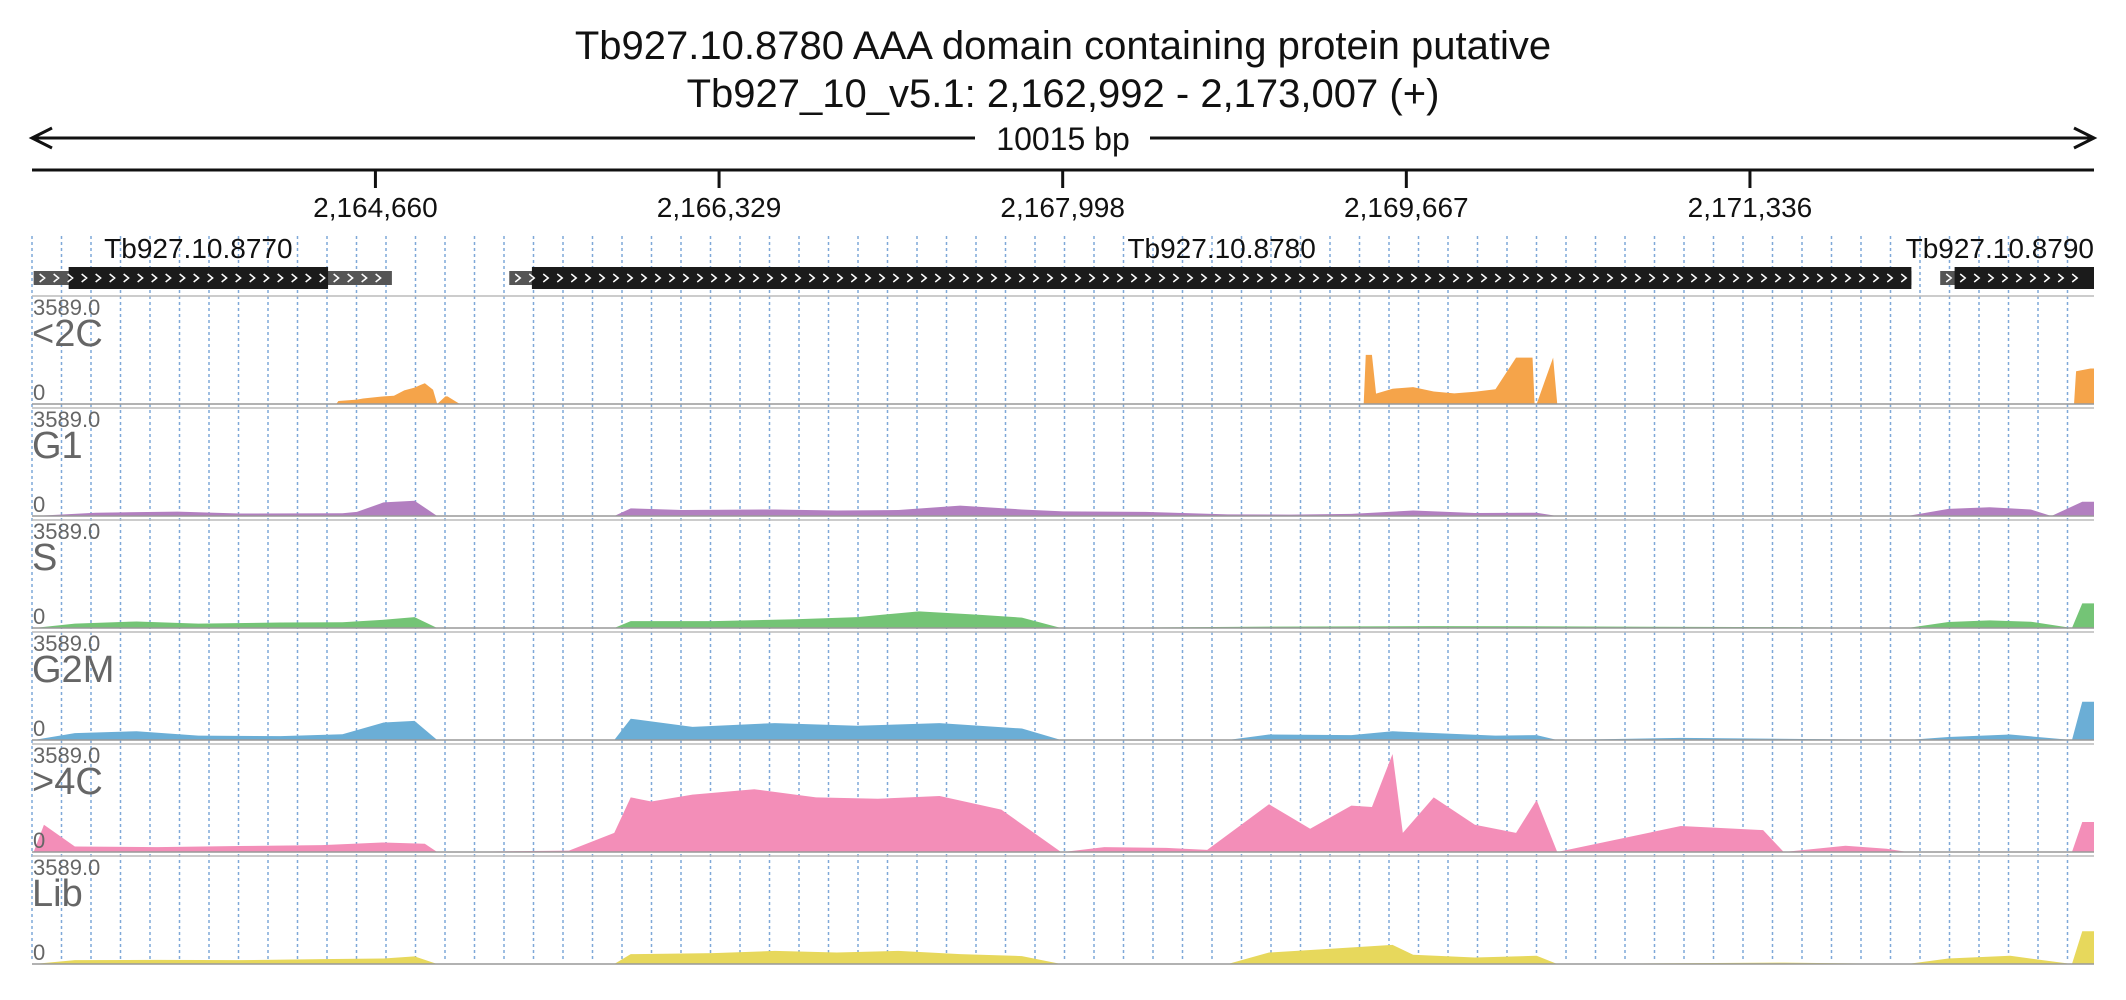  What do you see at coordinates (1062, 139) in the screenshot?
I see `span-label: 10015 bp` at bounding box center [1062, 139].